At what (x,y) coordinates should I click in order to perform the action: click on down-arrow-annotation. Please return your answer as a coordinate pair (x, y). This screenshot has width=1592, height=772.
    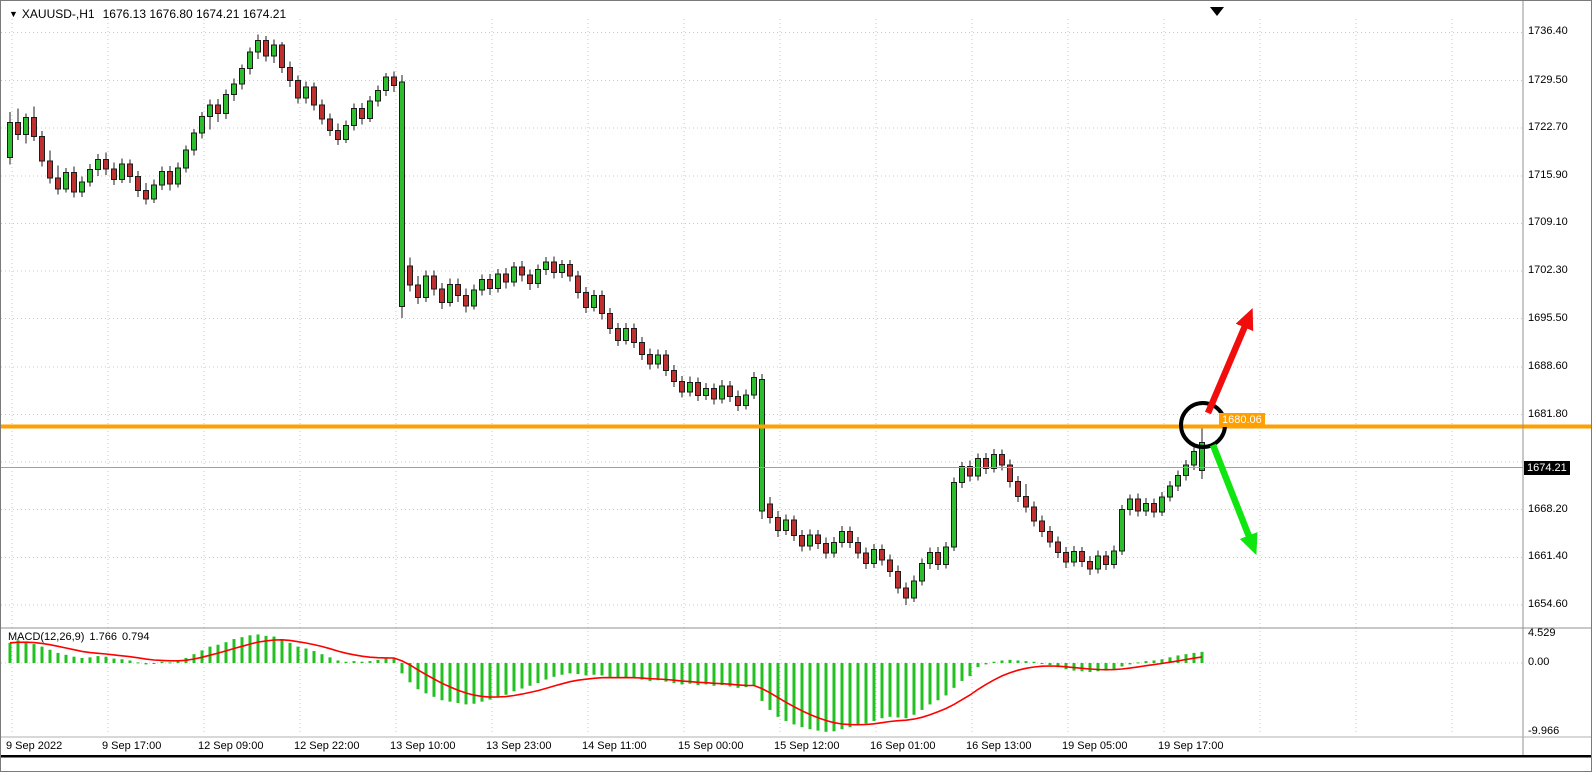
    Looking at the image, I should click on (1233, 499).